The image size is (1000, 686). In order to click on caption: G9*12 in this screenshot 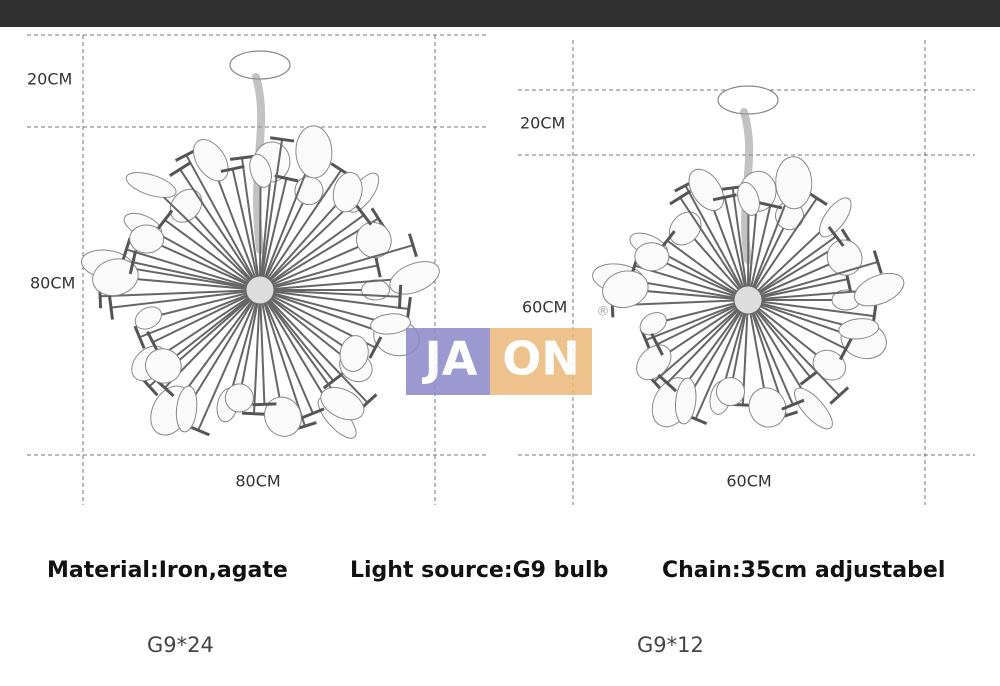, I will do `click(670, 645)`.